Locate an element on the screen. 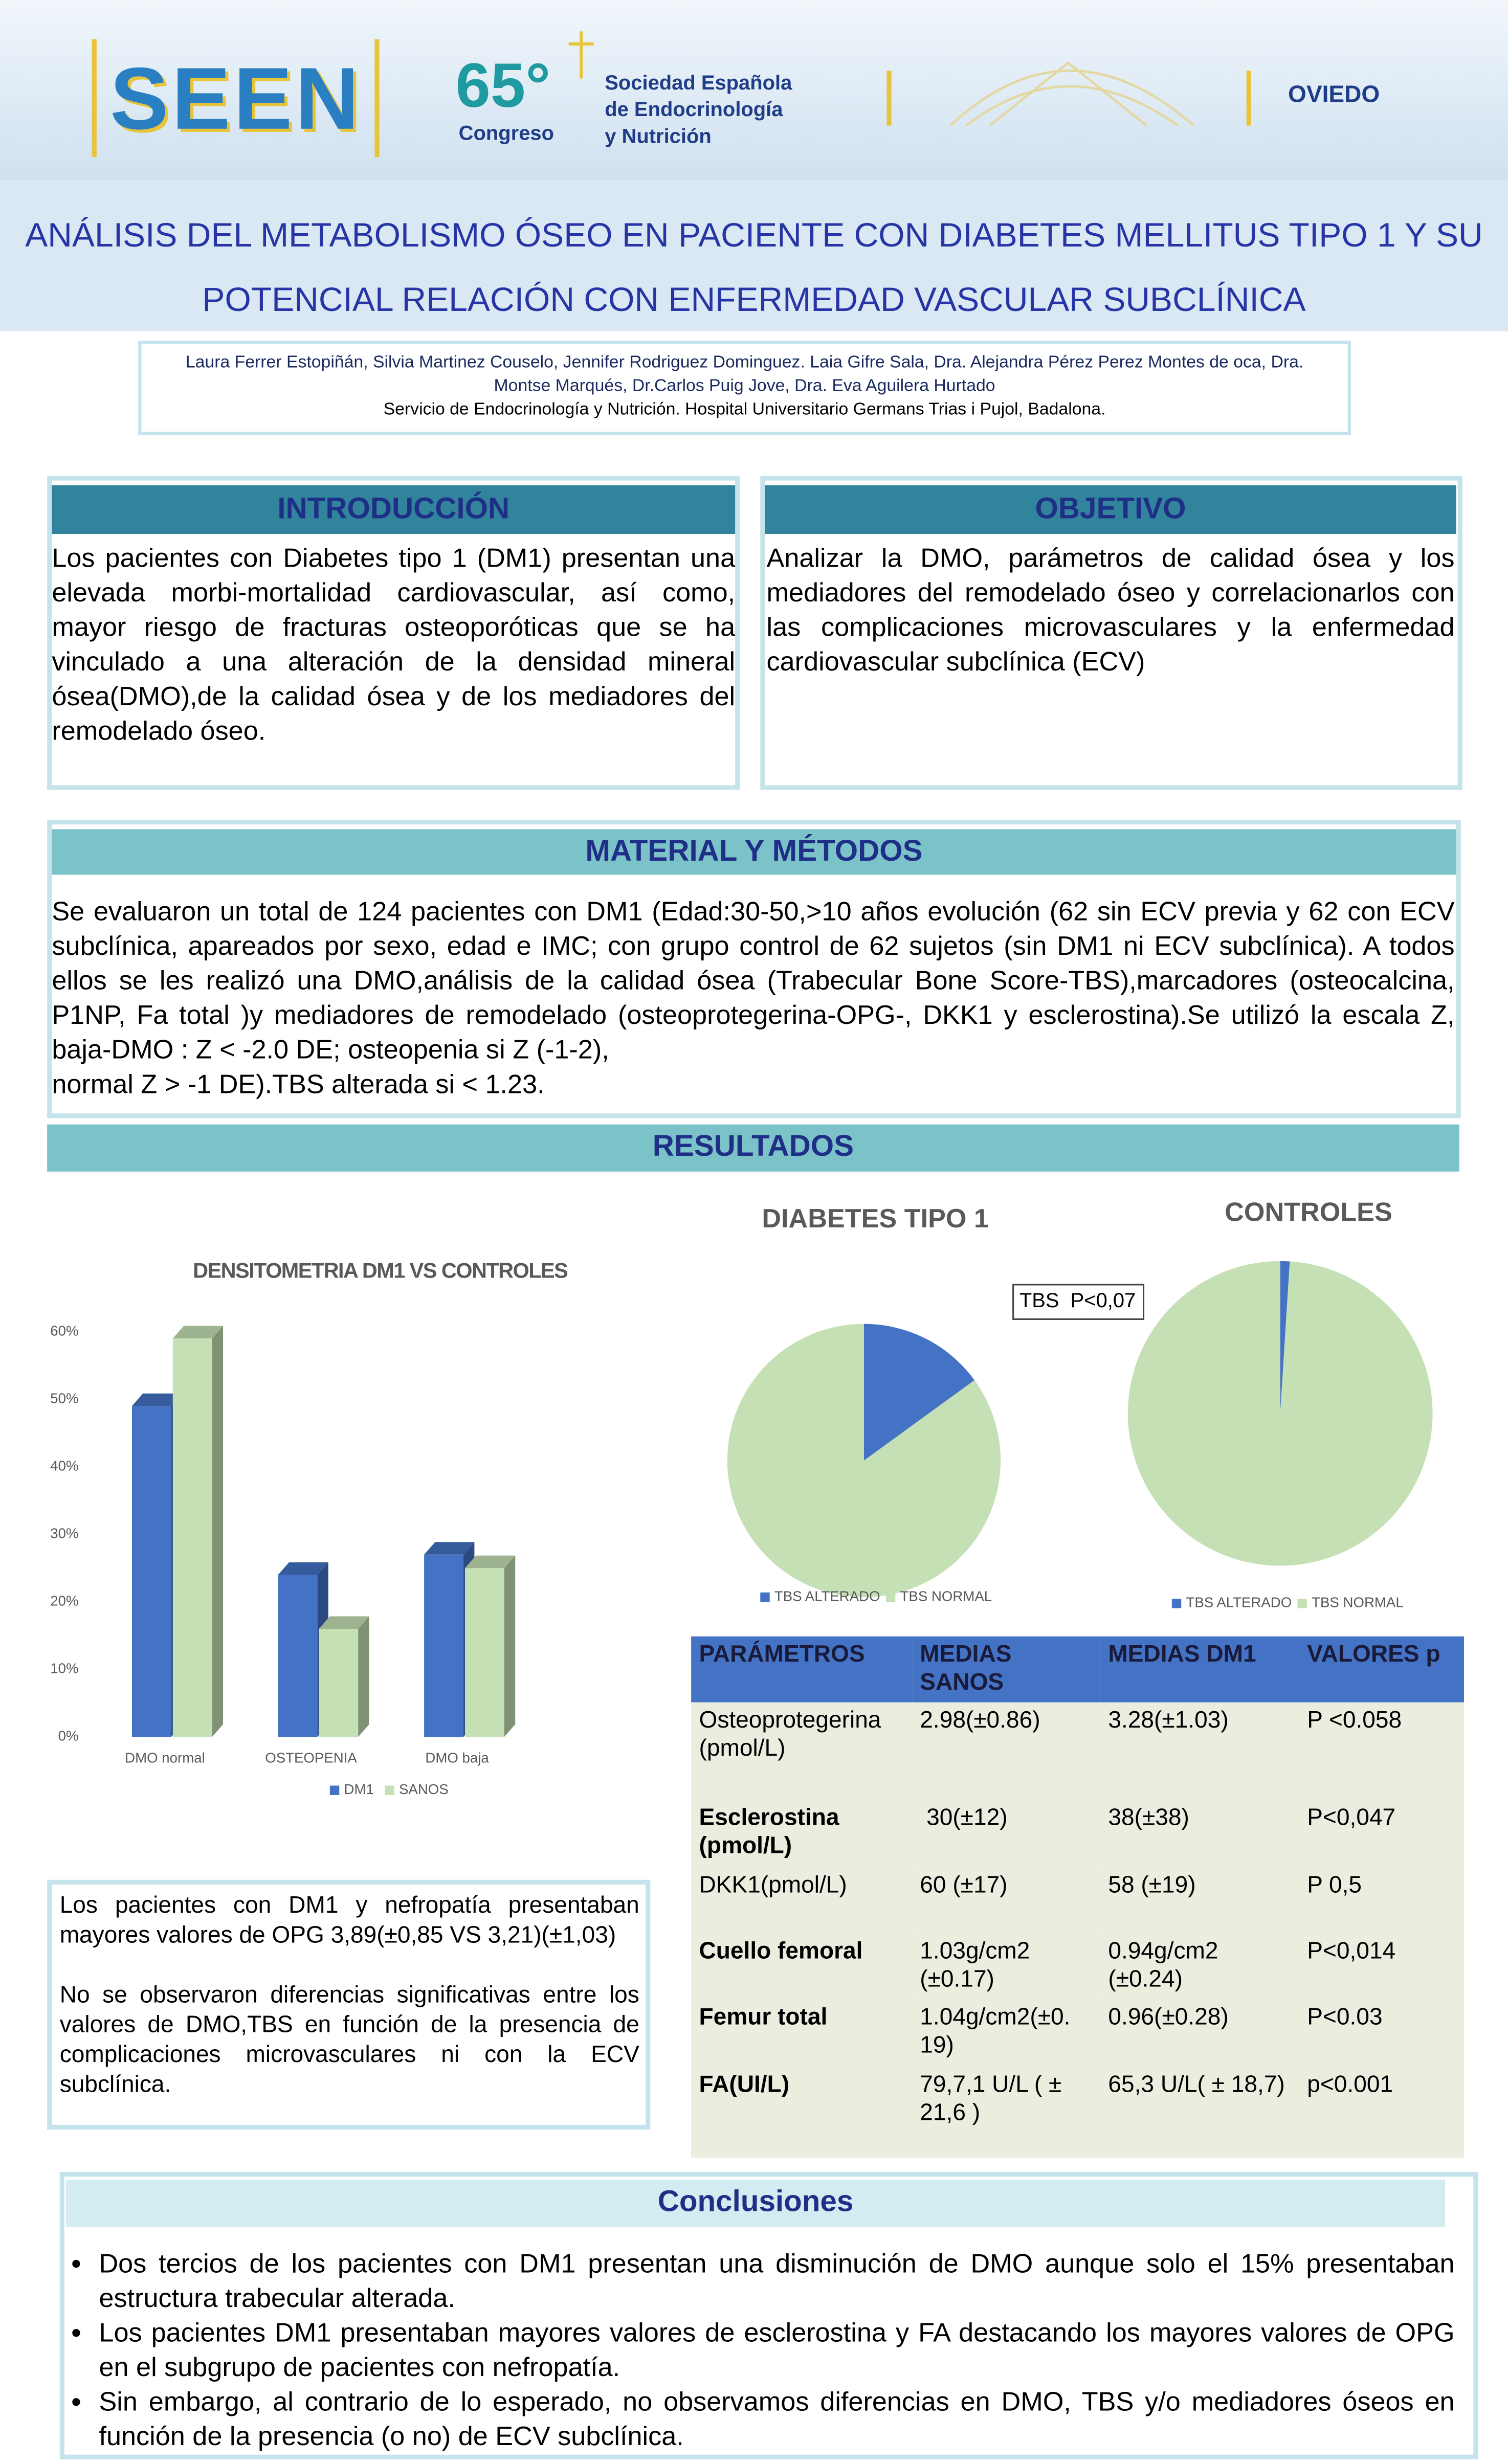 This screenshot has width=1508, height=2464. y-tick-label: 20% is located at coordinates (64, 1601).